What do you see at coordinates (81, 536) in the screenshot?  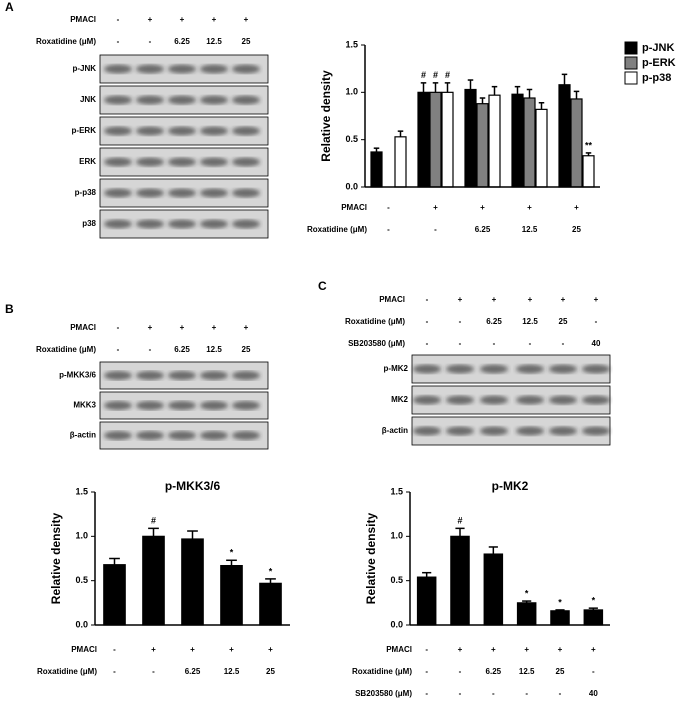 I see `y-tick-label: 1.0` at bounding box center [81, 536].